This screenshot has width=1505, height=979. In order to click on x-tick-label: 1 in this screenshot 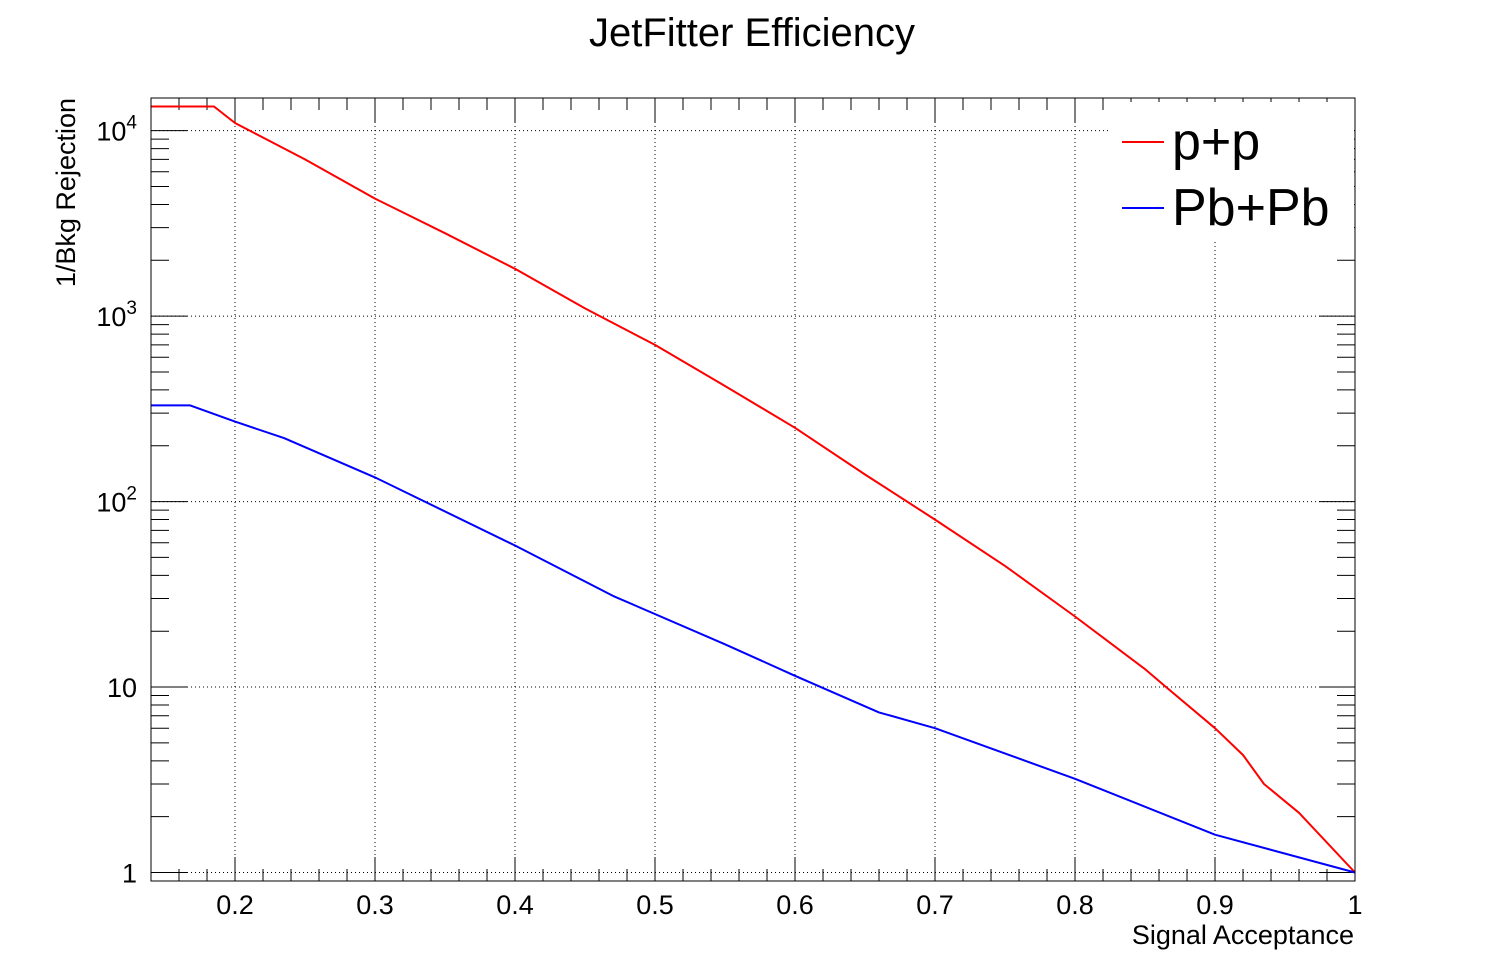, I will do `click(1354, 905)`.